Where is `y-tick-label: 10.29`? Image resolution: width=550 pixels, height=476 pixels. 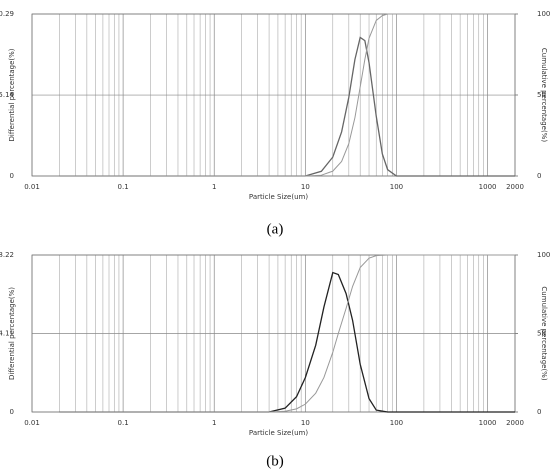
y-tick-label: 10.29 is located at coordinates (7, 14).